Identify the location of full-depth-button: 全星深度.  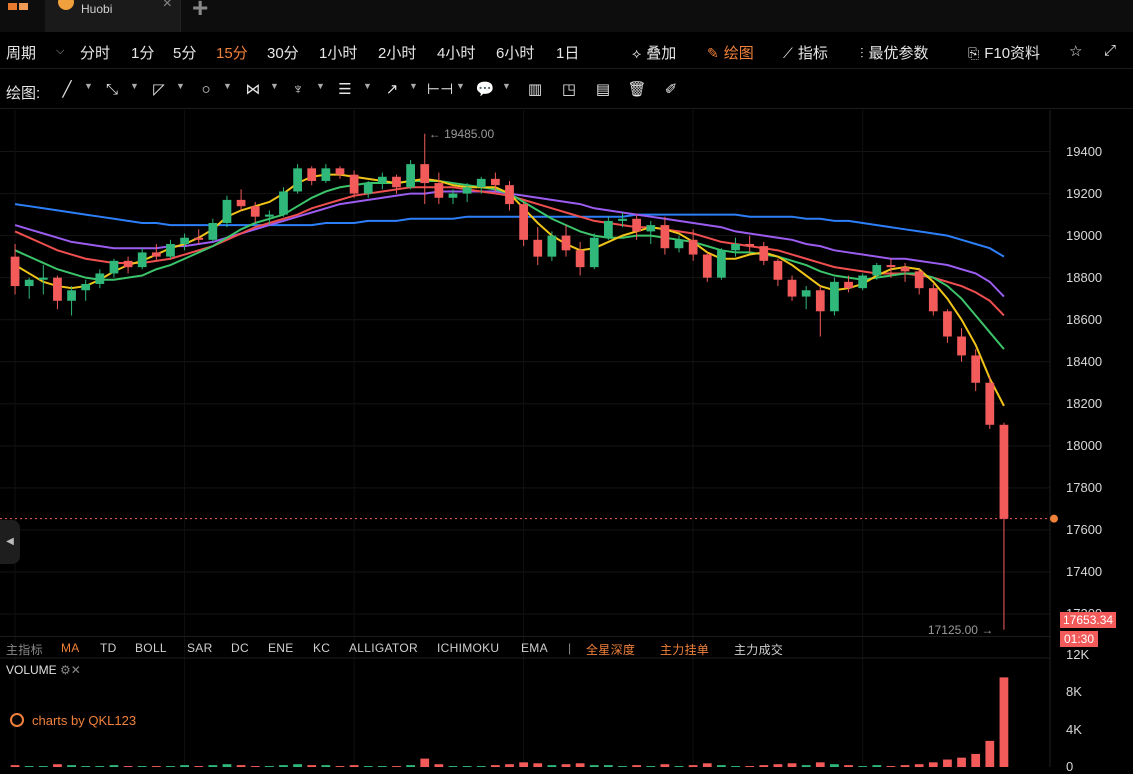
(611, 650).